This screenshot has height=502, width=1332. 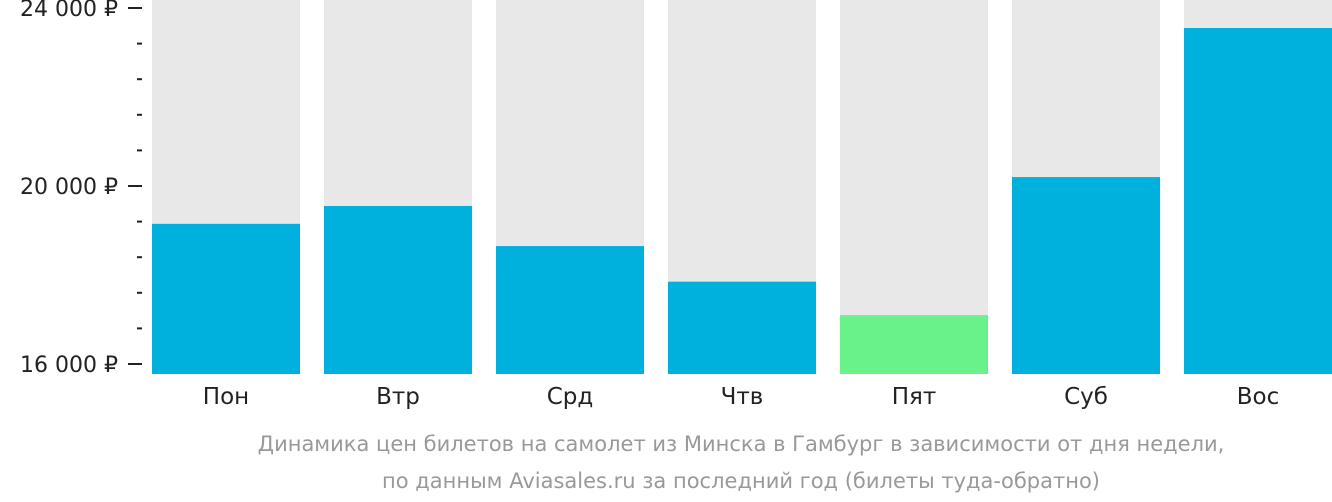 What do you see at coordinates (1258, 397) in the screenshot?
I see `x-tick-label: Вос` at bounding box center [1258, 397].